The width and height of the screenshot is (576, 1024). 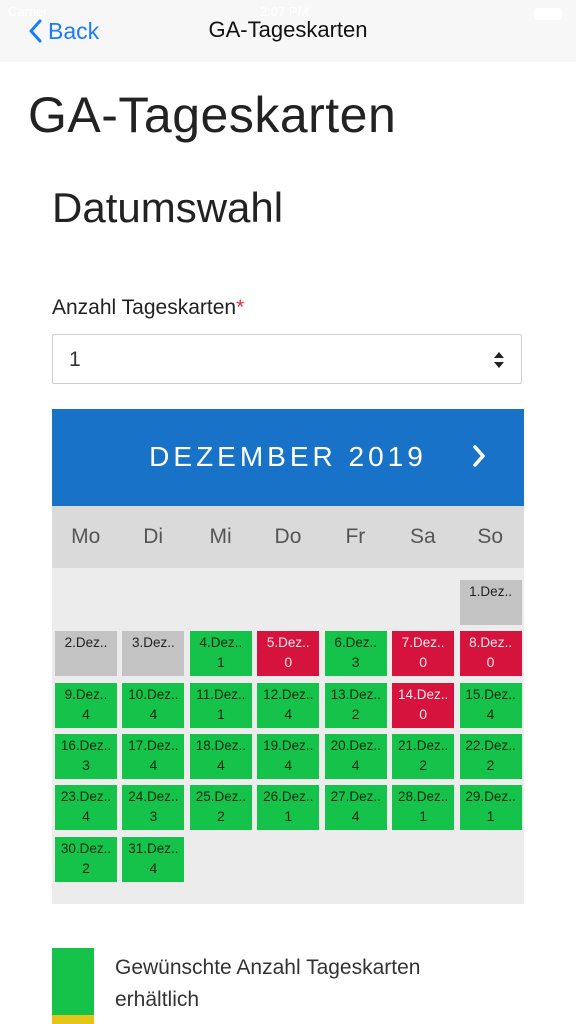 I want to click on calendar-day: 25.Dez.. 2, so click(x=220, y=808).